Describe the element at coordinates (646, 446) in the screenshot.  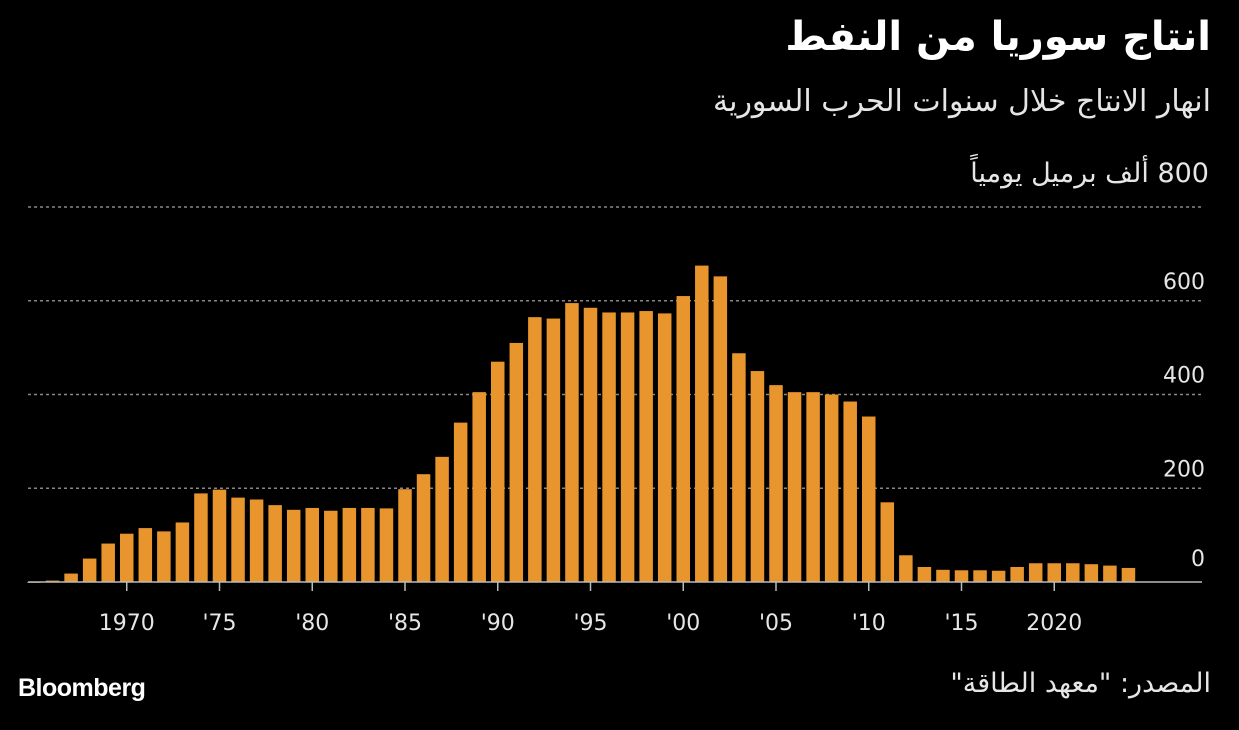
I see `bar-1998` at that location.